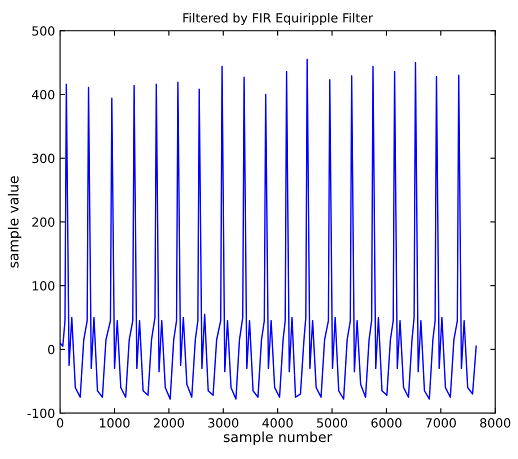 The width and height of the screenshot is (518, 459). What do you see at coordinates (43, 31) in the screenshot?
I see `y-tick-label: 500` at bounding box center [43, 31].